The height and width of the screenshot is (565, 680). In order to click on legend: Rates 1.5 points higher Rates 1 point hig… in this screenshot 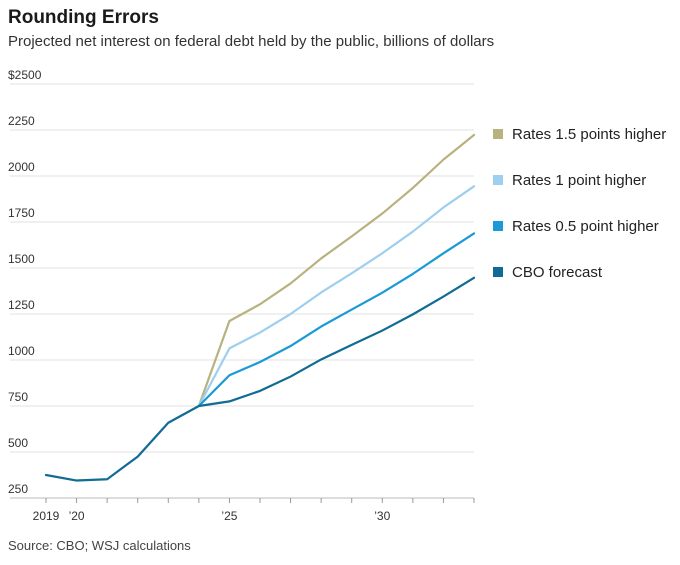, I will do `click(579, 203)`.